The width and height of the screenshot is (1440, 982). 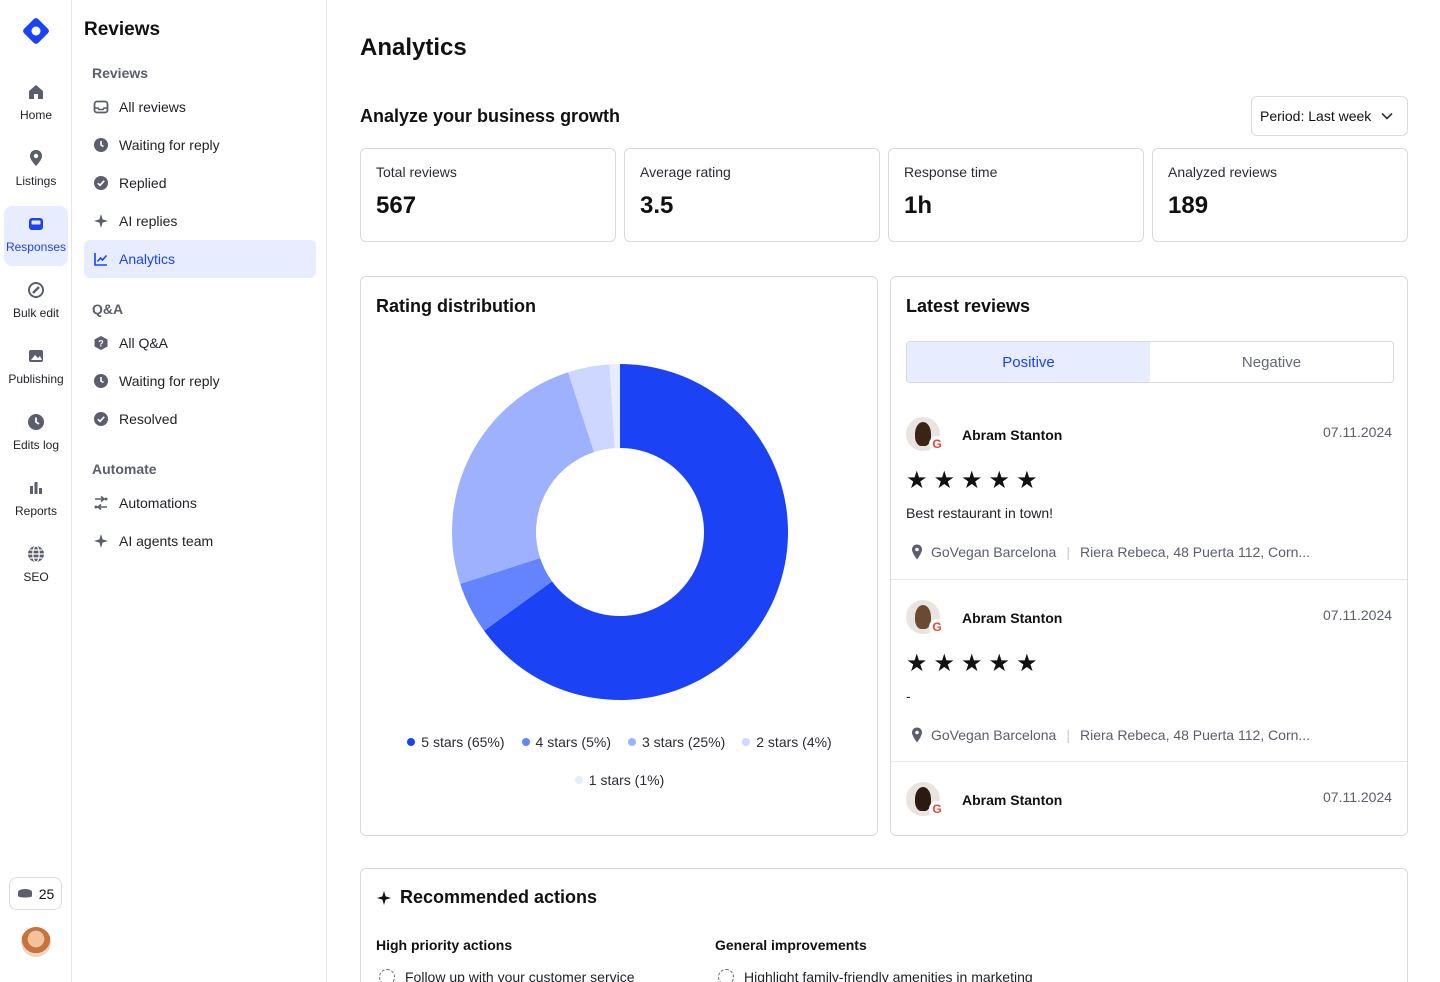 What do you see at coordinates (507, 975) in the screenshot?
I see `action-item: Follow up with your customer service` at bounding box center [507, 975].